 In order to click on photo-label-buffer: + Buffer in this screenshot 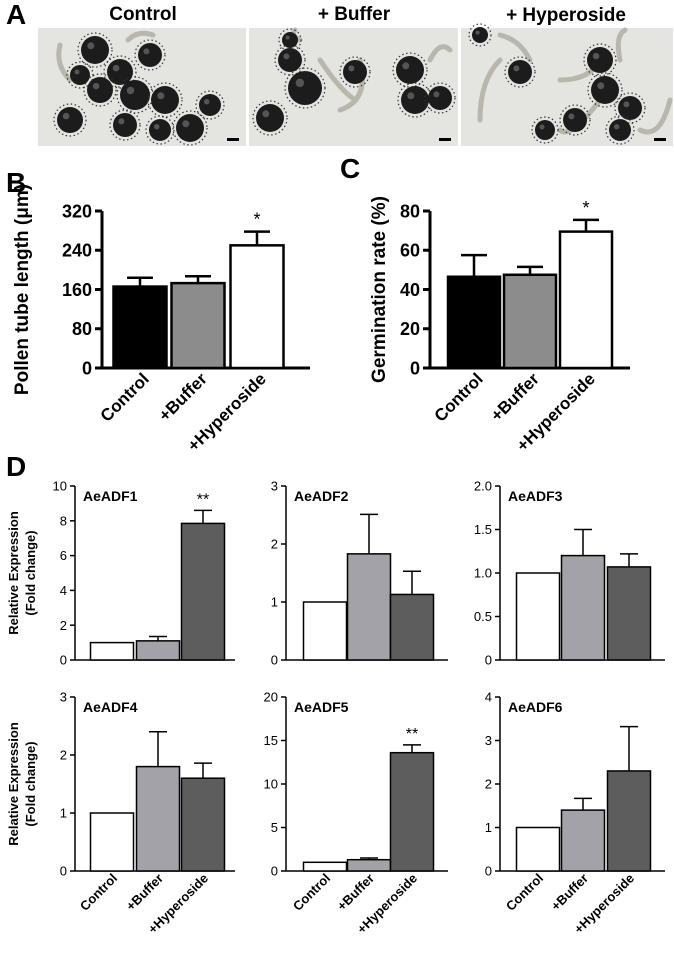, I will do `click(354, 14)`.